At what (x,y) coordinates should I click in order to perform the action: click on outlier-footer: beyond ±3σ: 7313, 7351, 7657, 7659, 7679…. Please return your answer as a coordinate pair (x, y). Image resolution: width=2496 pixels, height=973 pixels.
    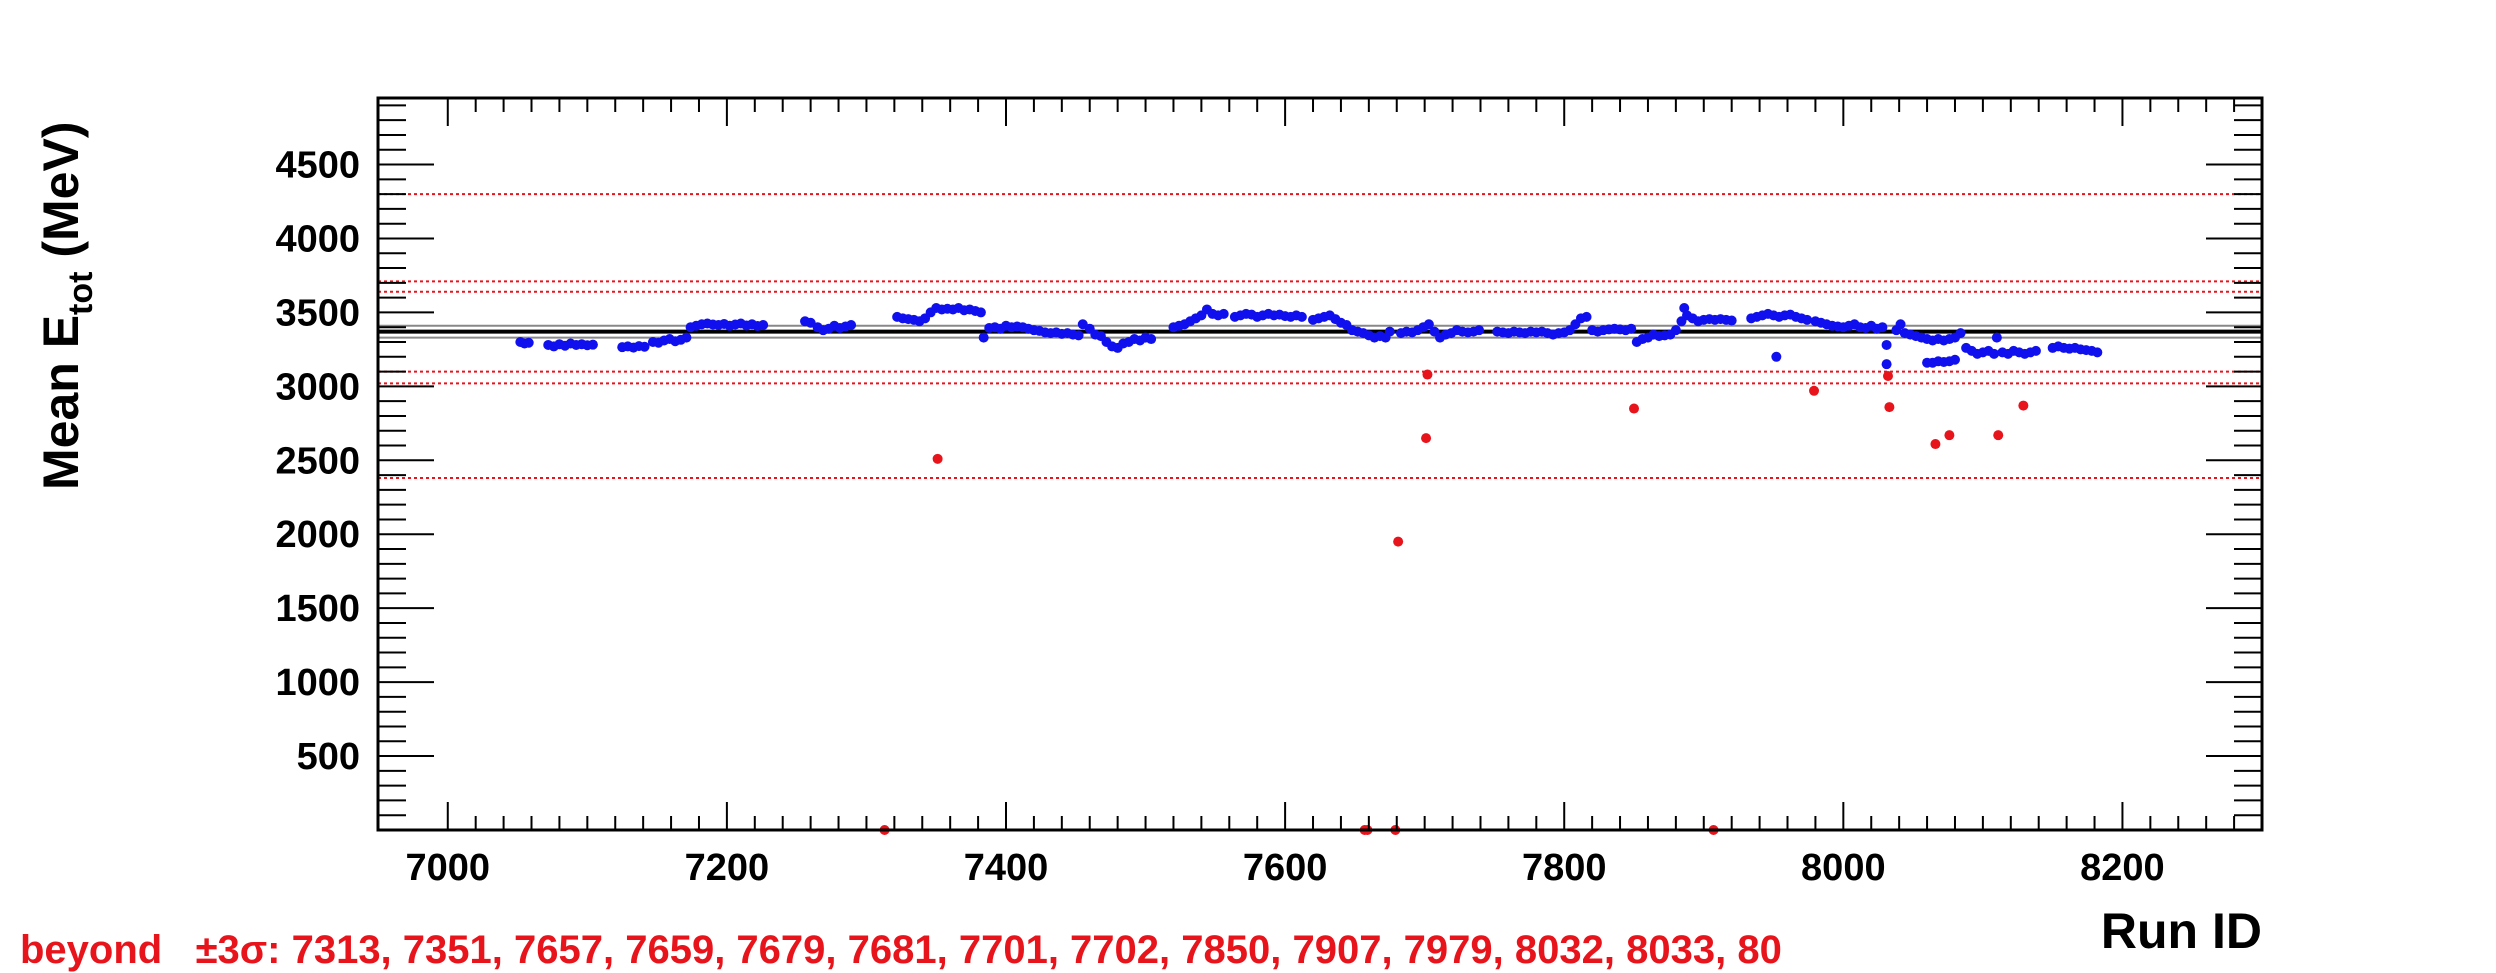
    Looking at the image, I should click on (901, 950).